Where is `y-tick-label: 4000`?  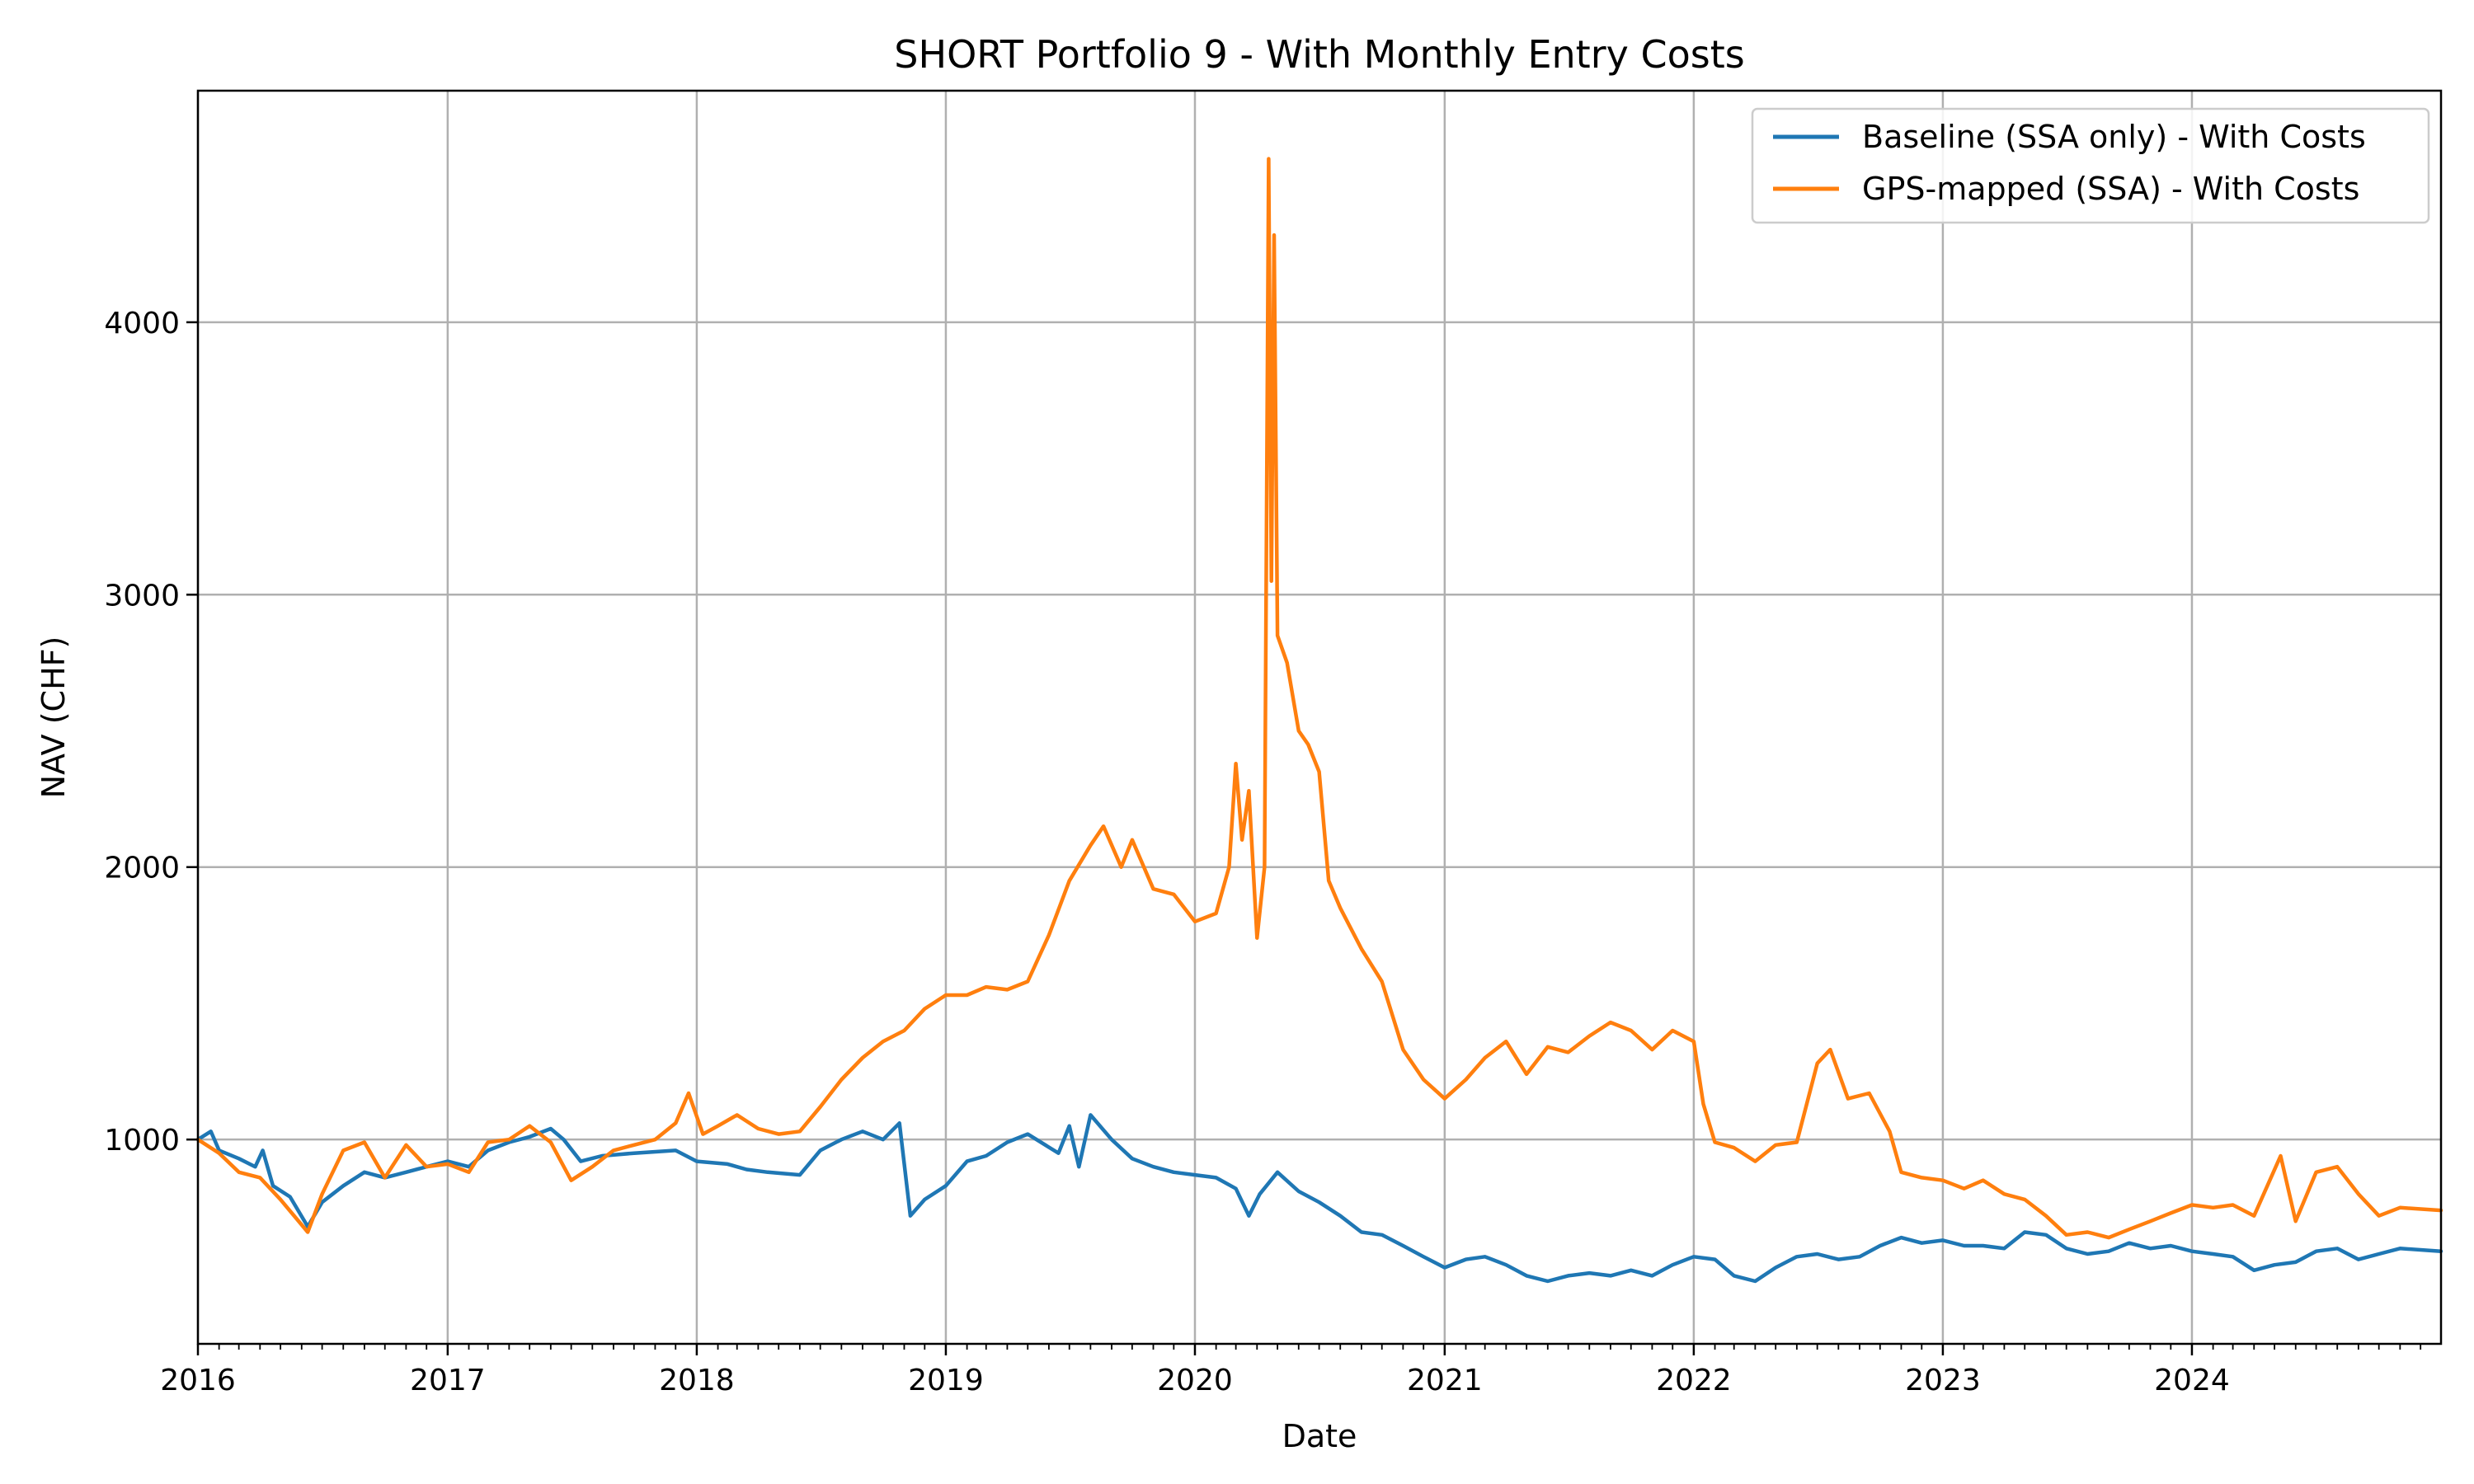
y-tick-label: 4000 is located at coordinates (142, 323).